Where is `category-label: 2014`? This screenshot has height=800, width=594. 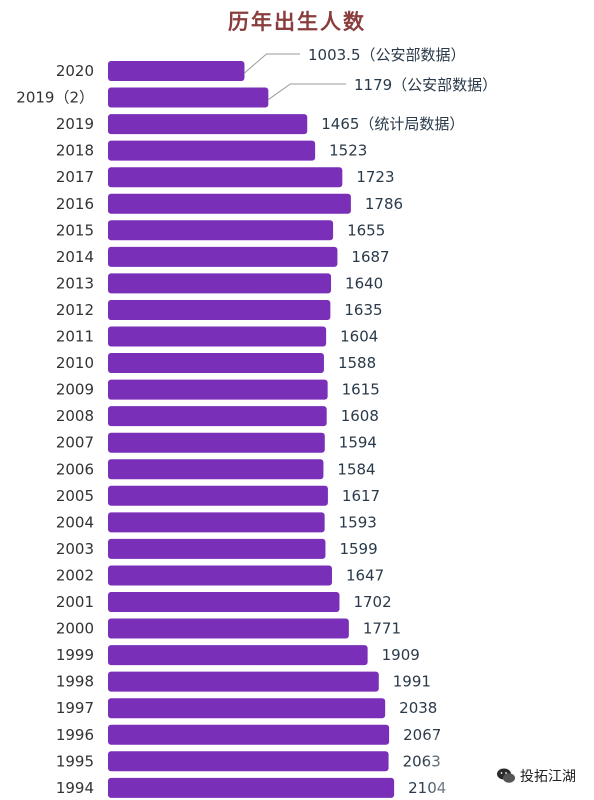 category-label: 2014 is located at coordinates (75, 257).